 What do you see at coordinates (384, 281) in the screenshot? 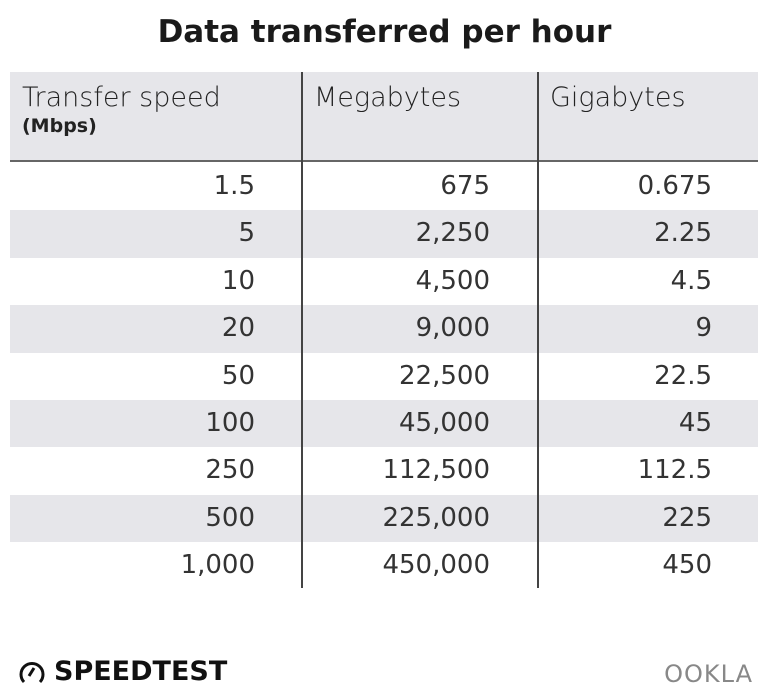
I see `table-row: 10 4,500 4.5` at bounding box center [384, 281].